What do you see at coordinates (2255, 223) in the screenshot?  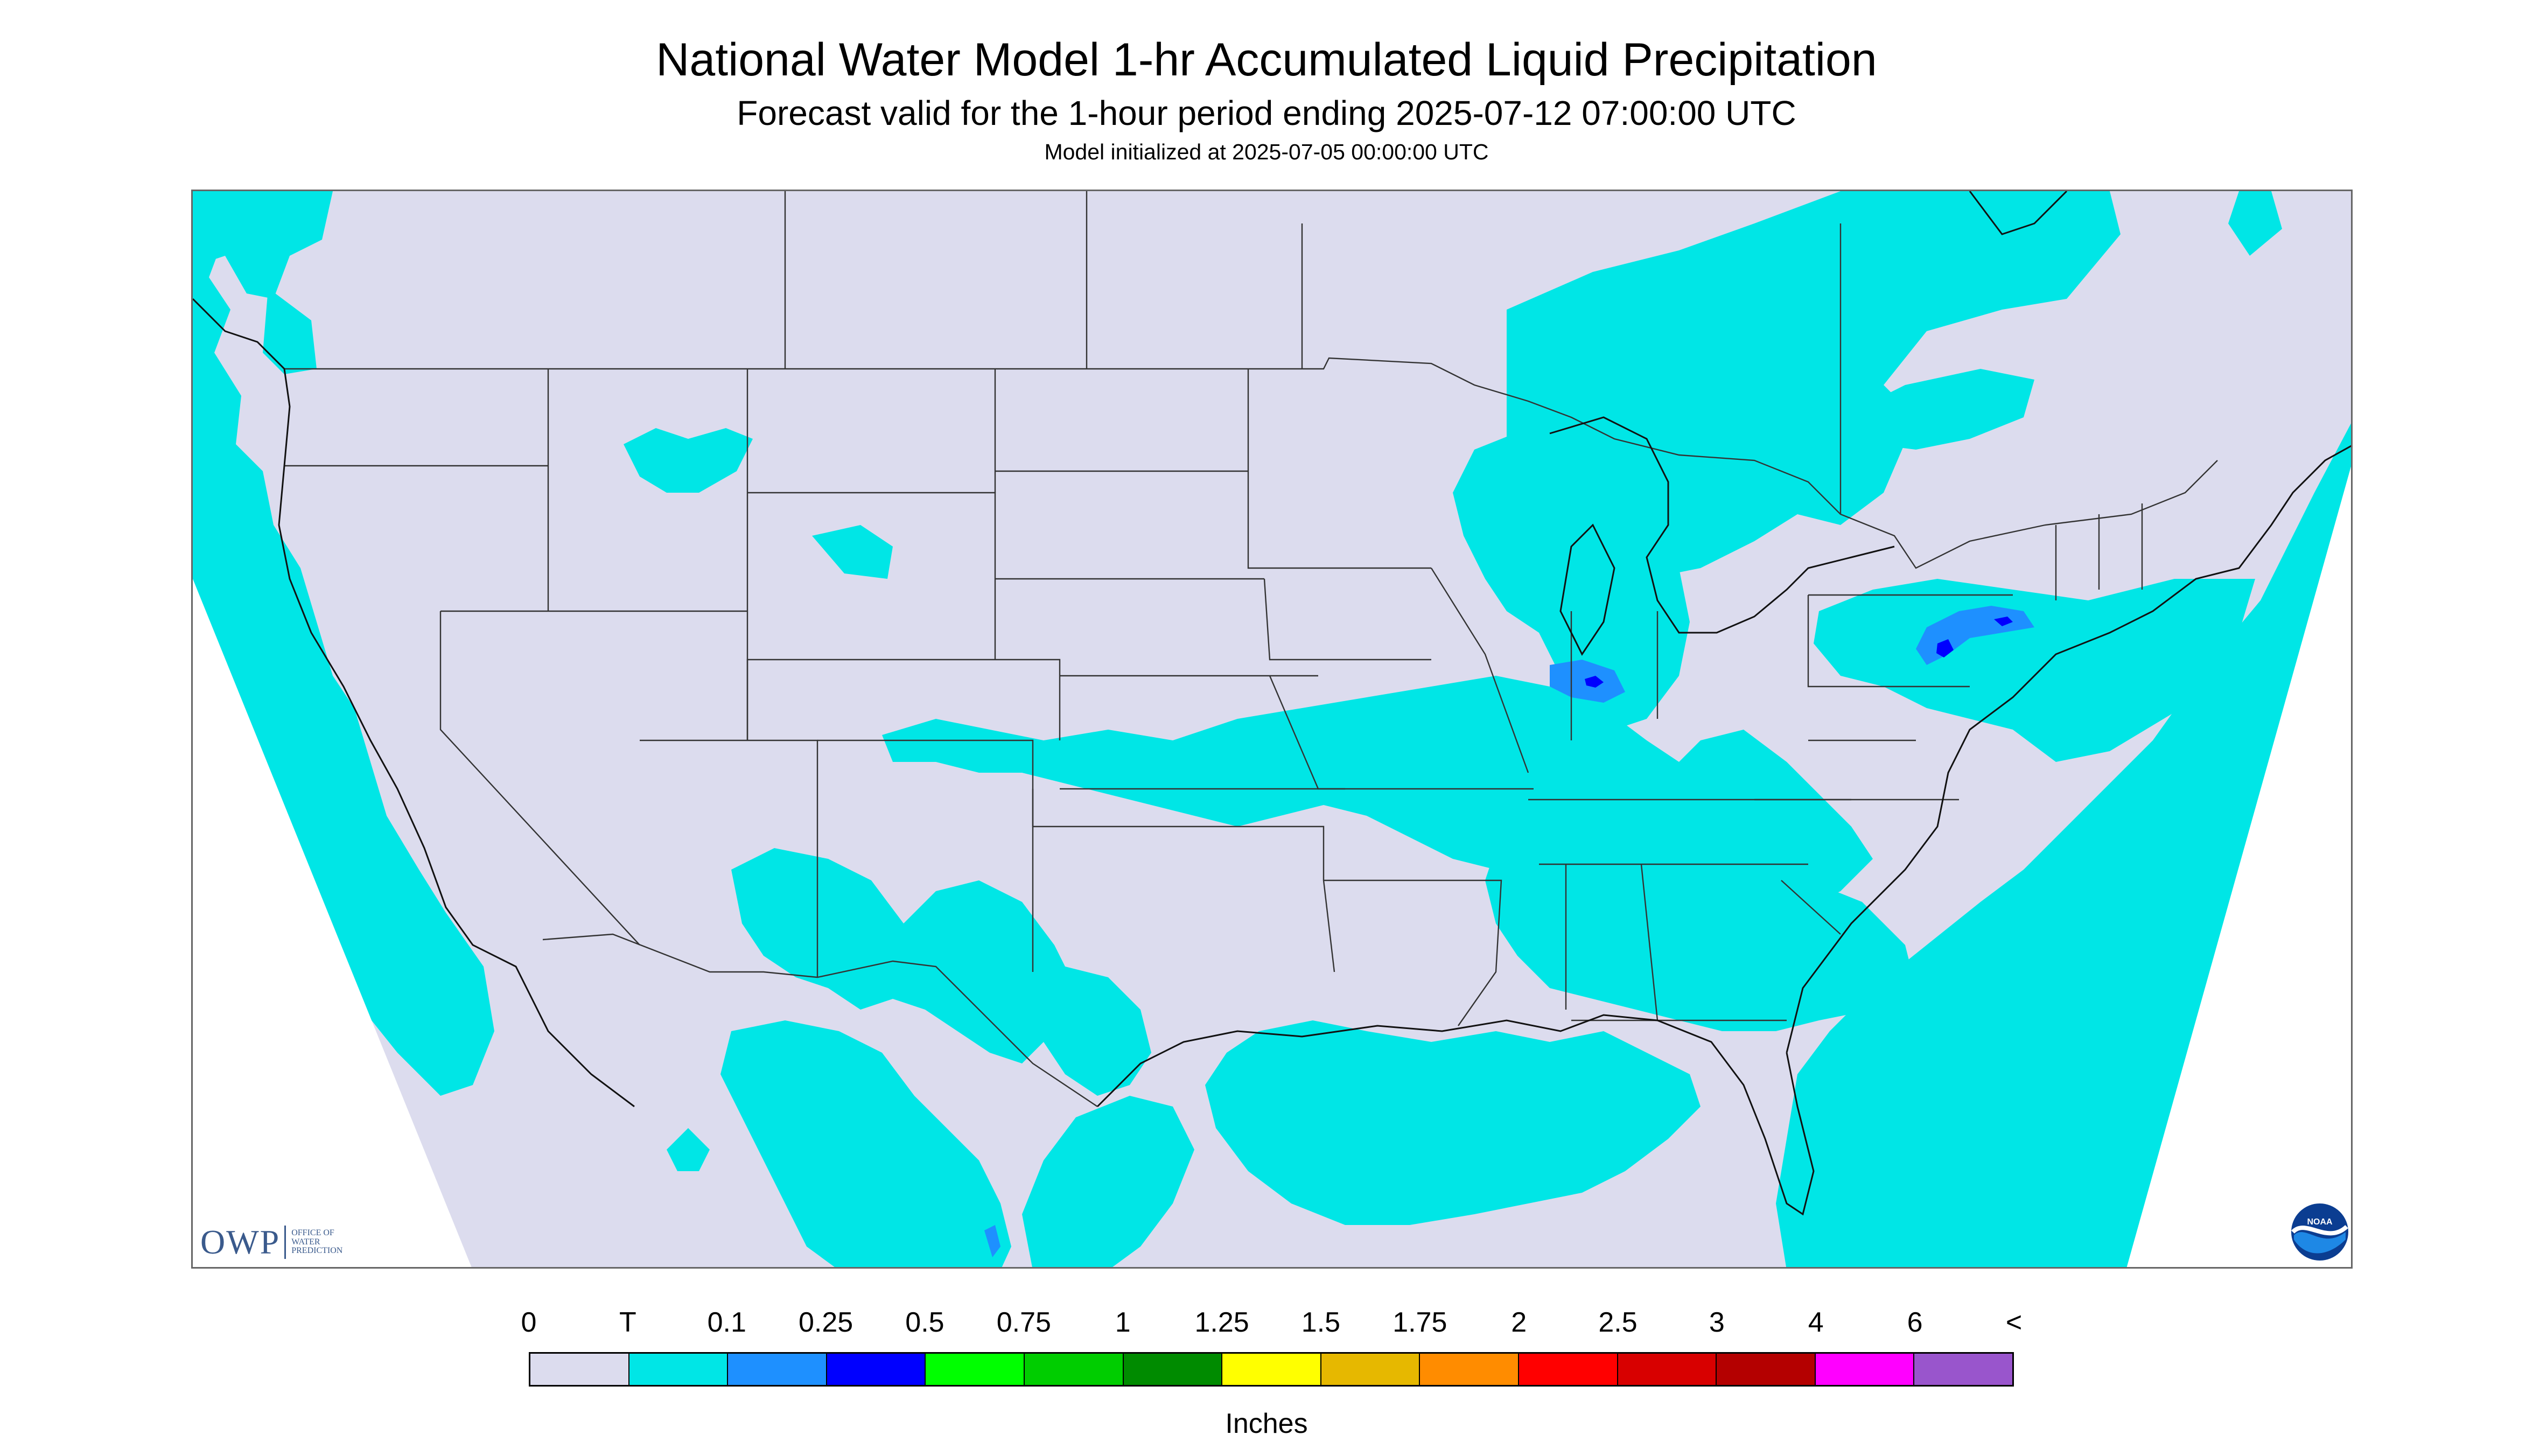 I see `precip-area-hudson` at bounding box center [2255, 223].